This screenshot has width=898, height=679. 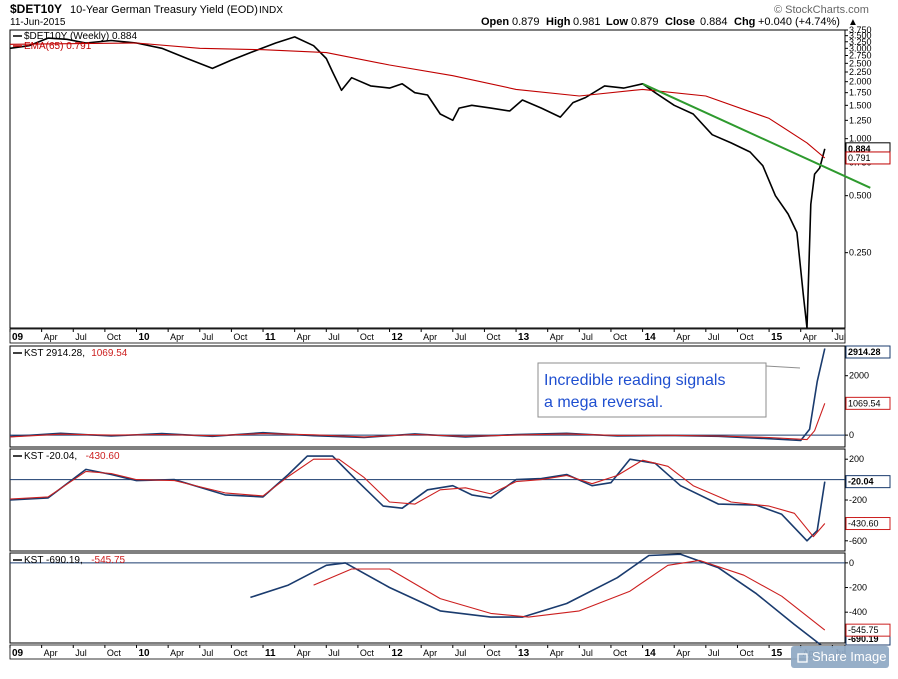 I want to click on high-label: High, so click(x=558, y=22).